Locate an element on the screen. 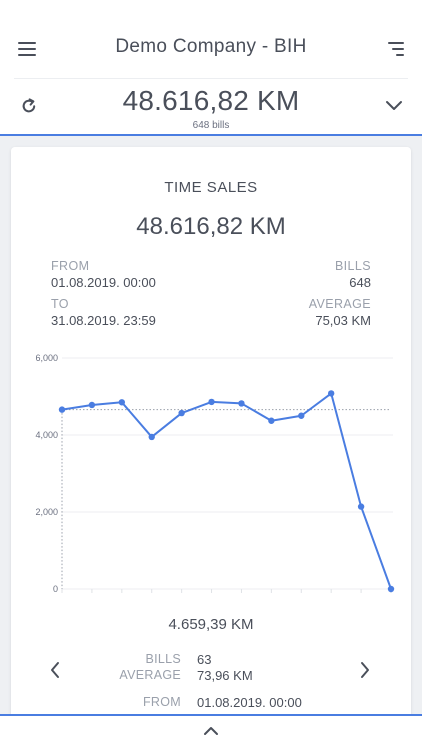 The image size is (422, 750). chevron-left-icon is located at coordinates (55, 670).